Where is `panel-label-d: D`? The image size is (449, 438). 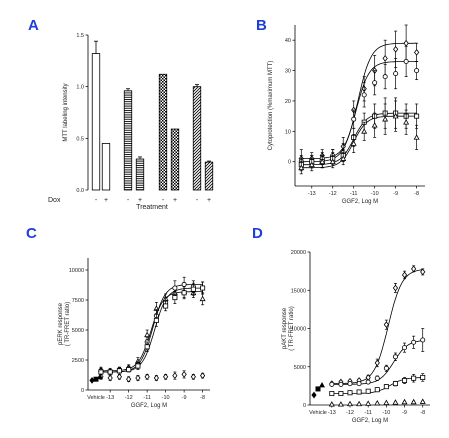
panel-label-d: D is located at coordinates (257, 233).